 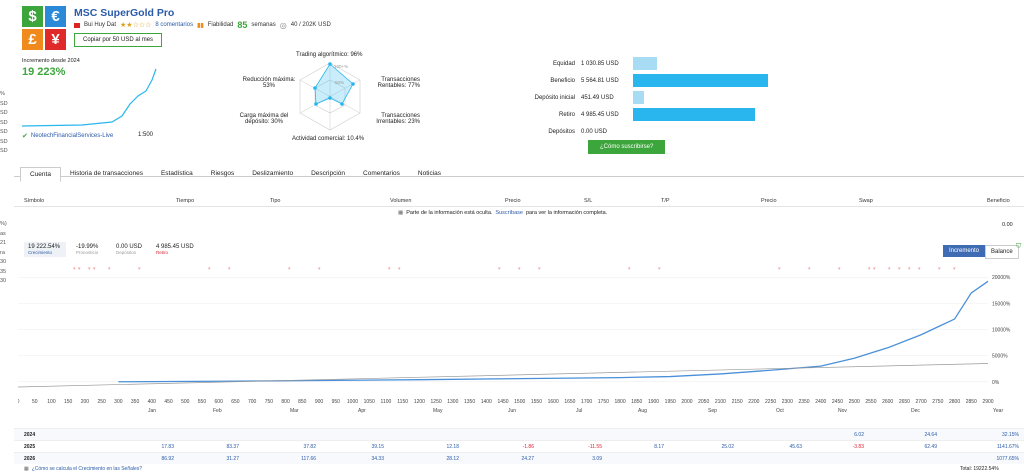 What do you see at coordinates (176, 173) in the screenshot?
I see `tab-estadistica: Estadística` at bounding box center [176, 173].